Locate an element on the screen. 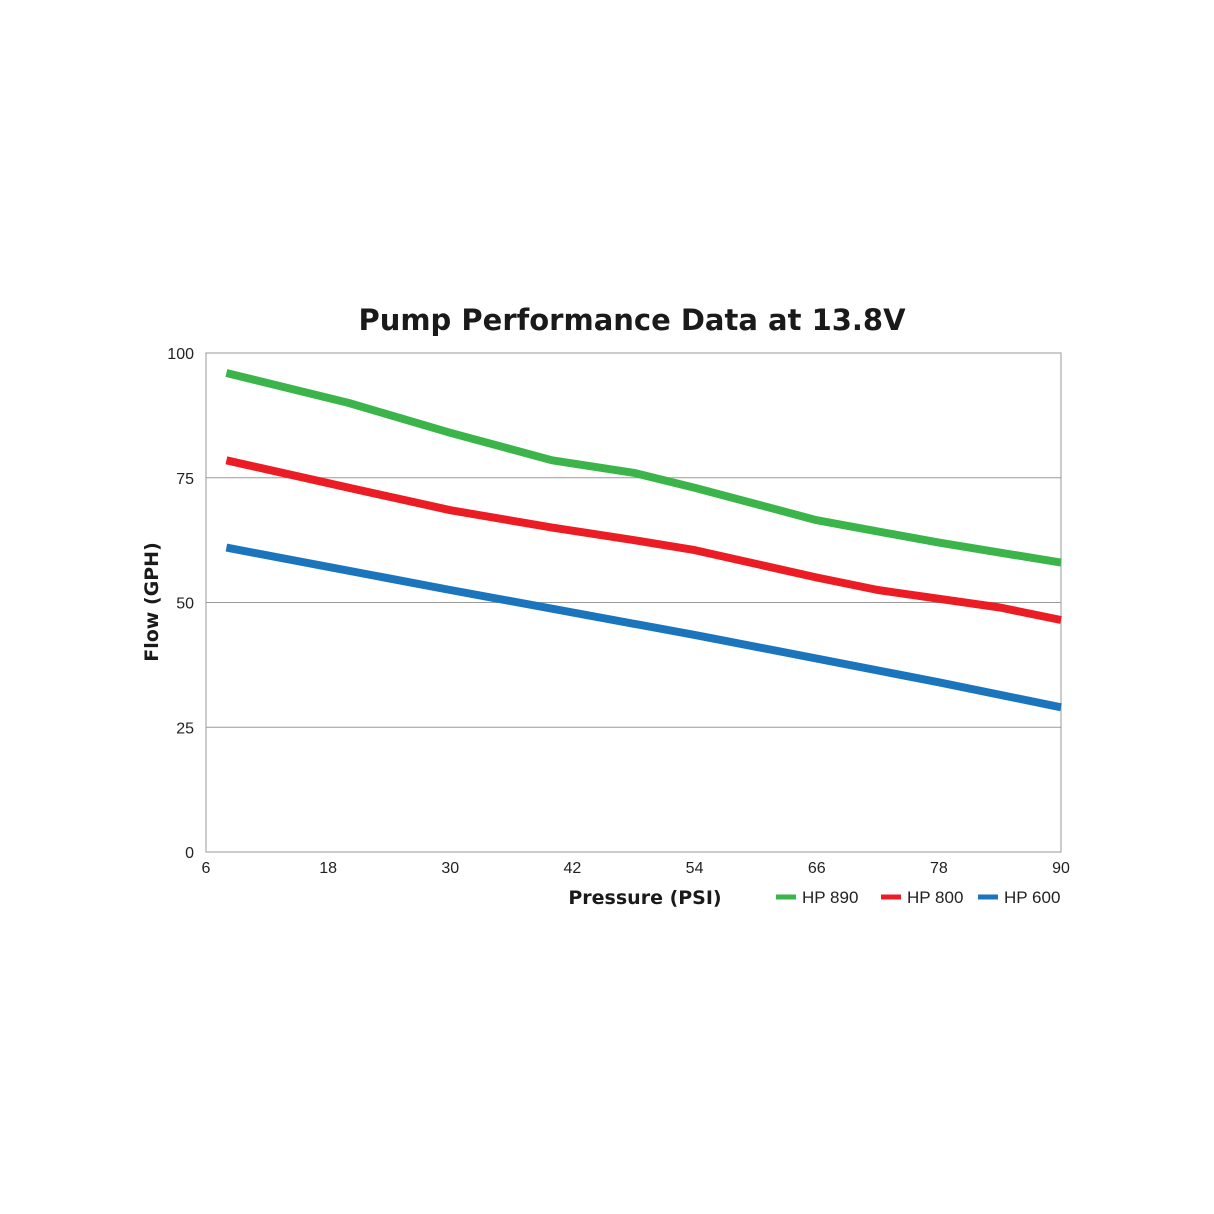 The height and width of the screenshot is (1214, 1214). x-tick-label: 78 is located at coordinates (939, 868).